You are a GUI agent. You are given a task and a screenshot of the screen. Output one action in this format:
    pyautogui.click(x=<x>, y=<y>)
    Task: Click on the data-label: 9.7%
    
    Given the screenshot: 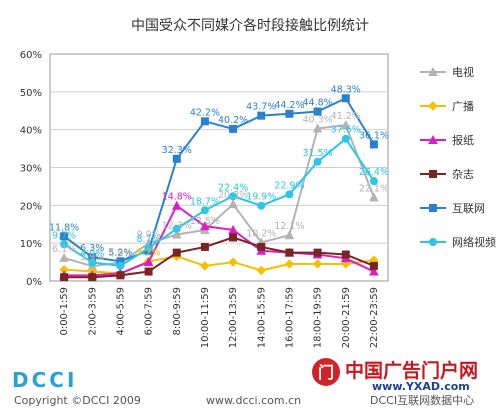 What is the action you would take?
    pyautogui.click(x=64, y=235)
    